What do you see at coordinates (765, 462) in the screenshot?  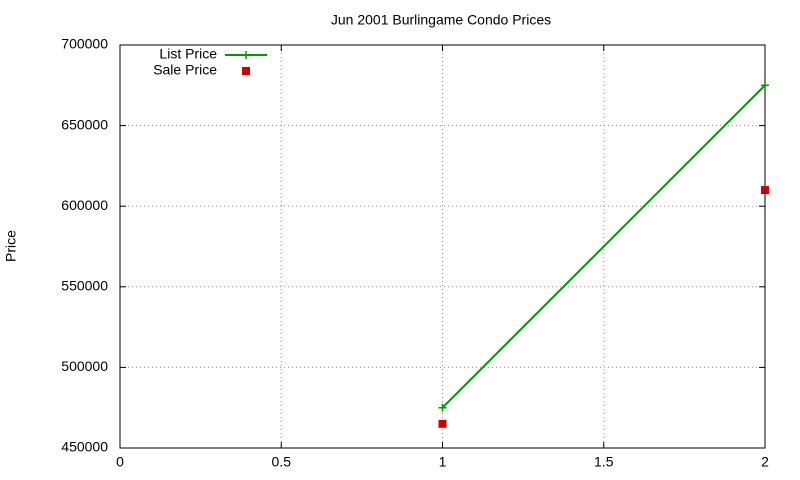 I see `x-tick-label: 2` at bounding box center [765, 462].